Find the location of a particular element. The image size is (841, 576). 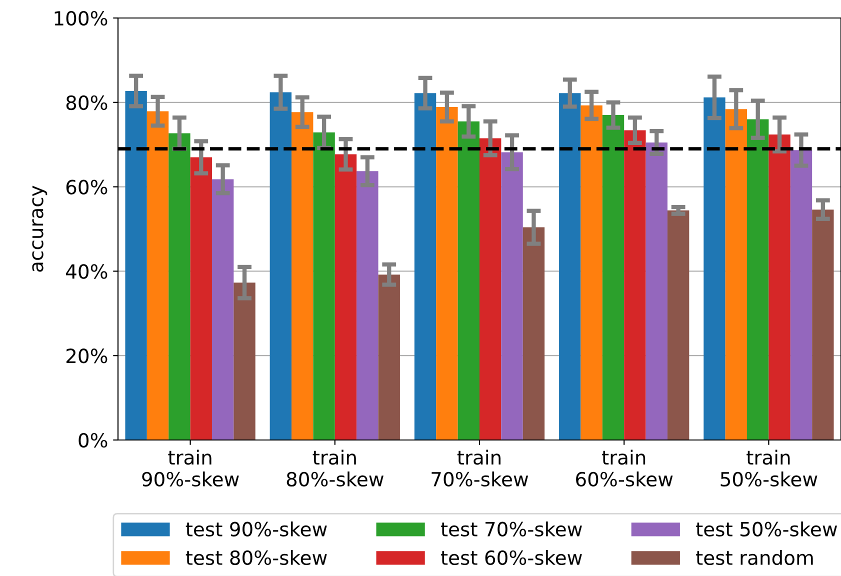

y-tick-label: 40% is located at coordinates (87, 271).